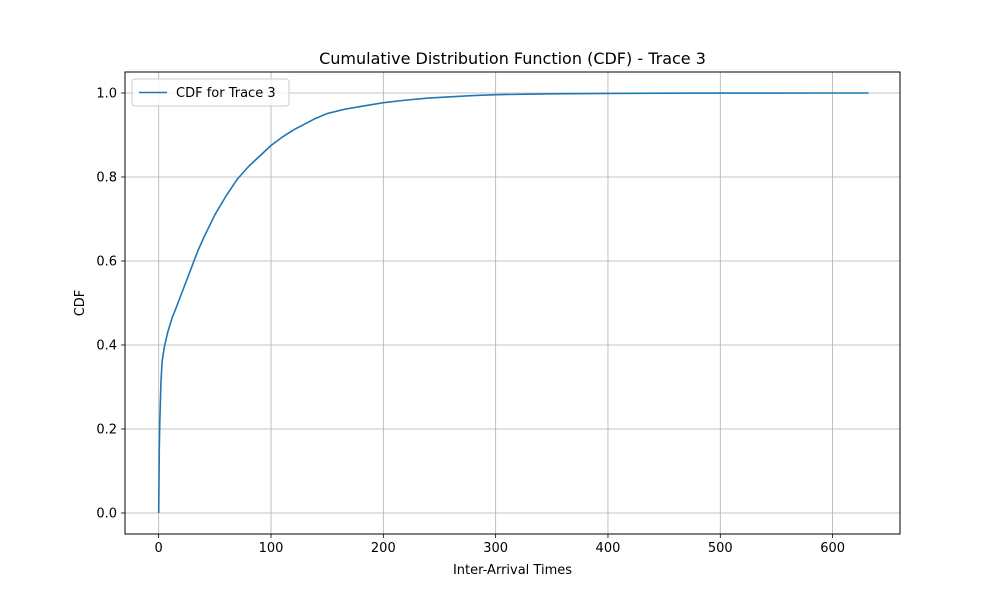 This screenshot has height=600, width=1000. What do you see at coordinates (159, 548) in the screenshot?
I see `x-tick-label: 0` at bounding box center [159, 548].